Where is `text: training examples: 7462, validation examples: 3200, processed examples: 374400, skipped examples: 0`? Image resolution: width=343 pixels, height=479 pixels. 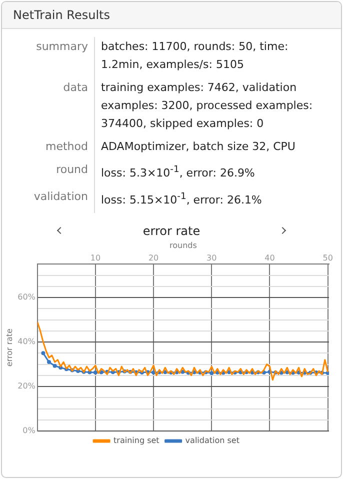 text: training examples: 7462, validation examples: 3200, processed examples: 374400, skipped examples: 0 is located at coordinates (208, 107).